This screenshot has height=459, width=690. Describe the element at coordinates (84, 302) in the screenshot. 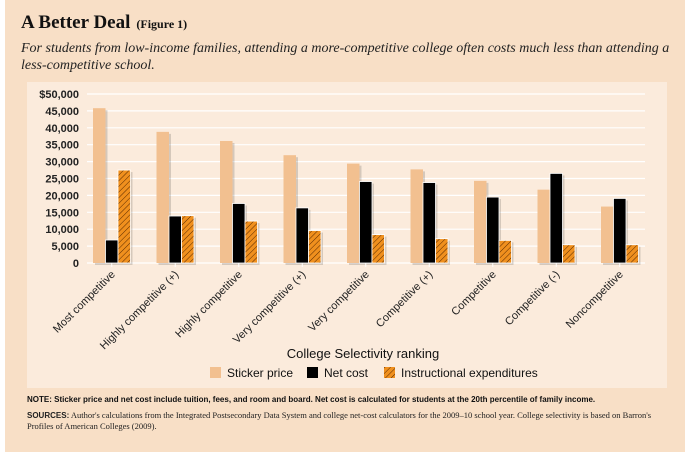

I see `x-tick-label: Most competitive` at that location.